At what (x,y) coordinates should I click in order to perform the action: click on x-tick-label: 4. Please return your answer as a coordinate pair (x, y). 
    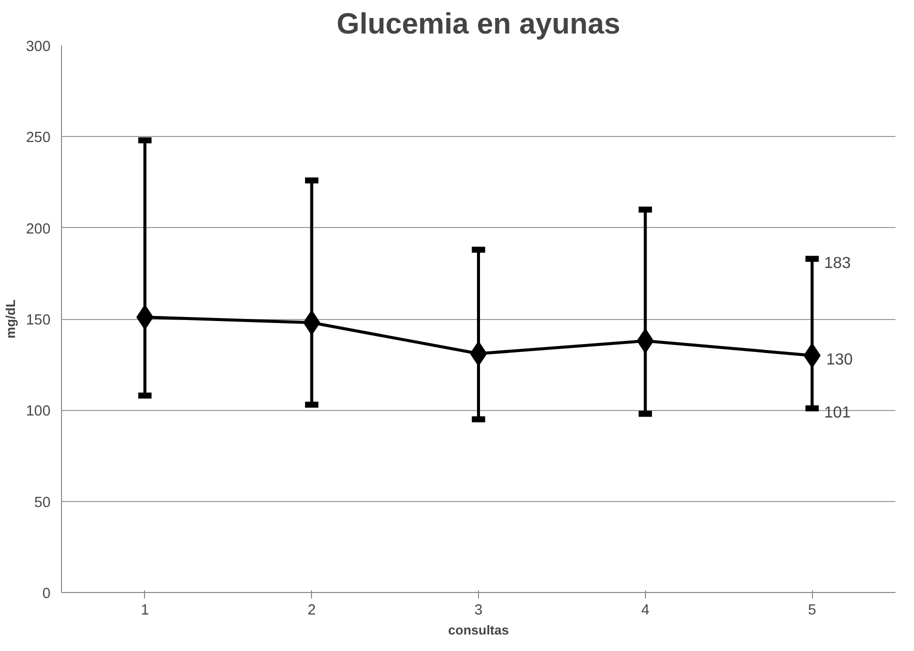
    Looking at the image, I should click on (645, 610).